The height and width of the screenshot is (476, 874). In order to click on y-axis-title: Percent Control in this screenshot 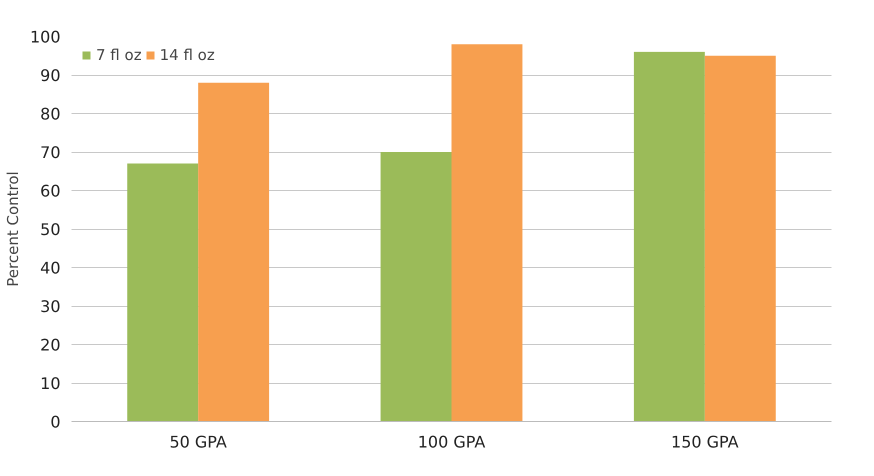, I will do `click(13, 229)`.